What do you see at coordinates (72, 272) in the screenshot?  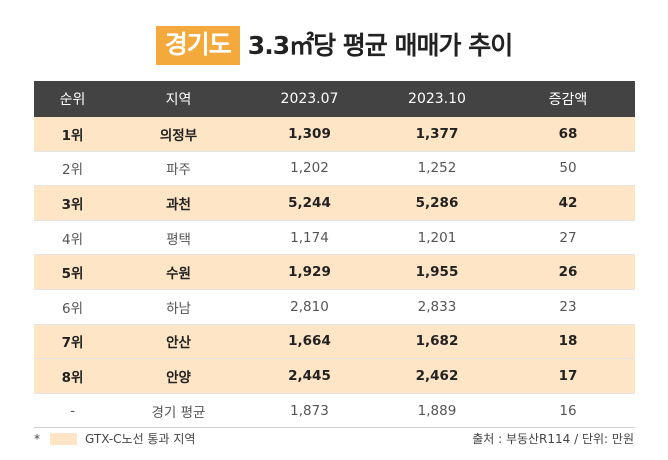 I see `cell-rank: 5위` at bounding box center [72, 272].